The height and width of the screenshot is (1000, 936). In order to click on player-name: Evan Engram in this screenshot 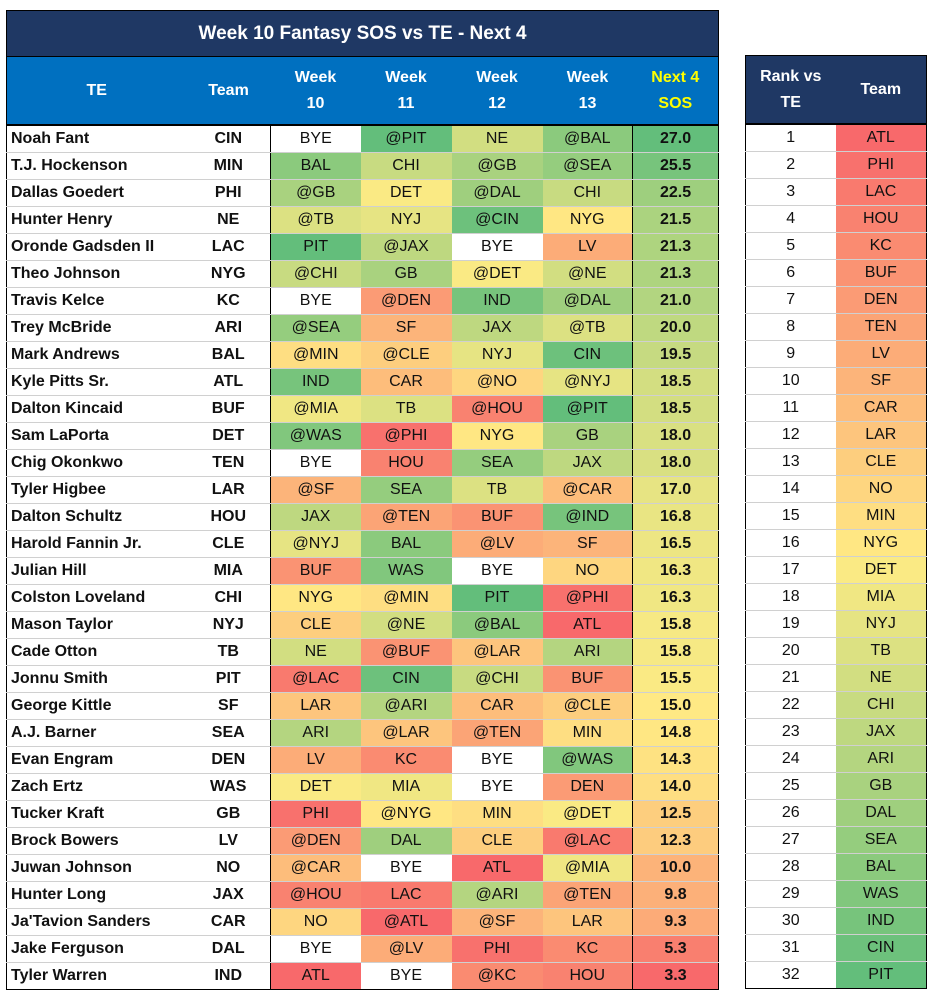, I will do `click(96, 760)`.